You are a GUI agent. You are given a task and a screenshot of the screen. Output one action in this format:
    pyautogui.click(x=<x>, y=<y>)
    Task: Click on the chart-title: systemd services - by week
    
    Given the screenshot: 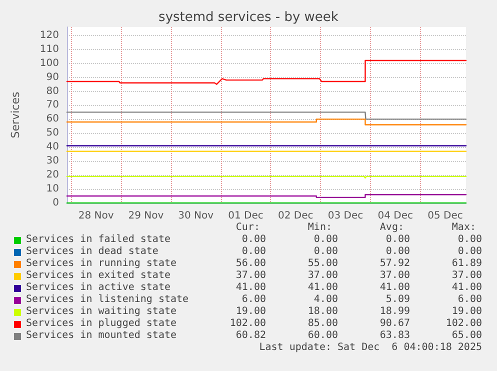 What is the action you would take?
    pyautogui.click(x=248, y=17)
    